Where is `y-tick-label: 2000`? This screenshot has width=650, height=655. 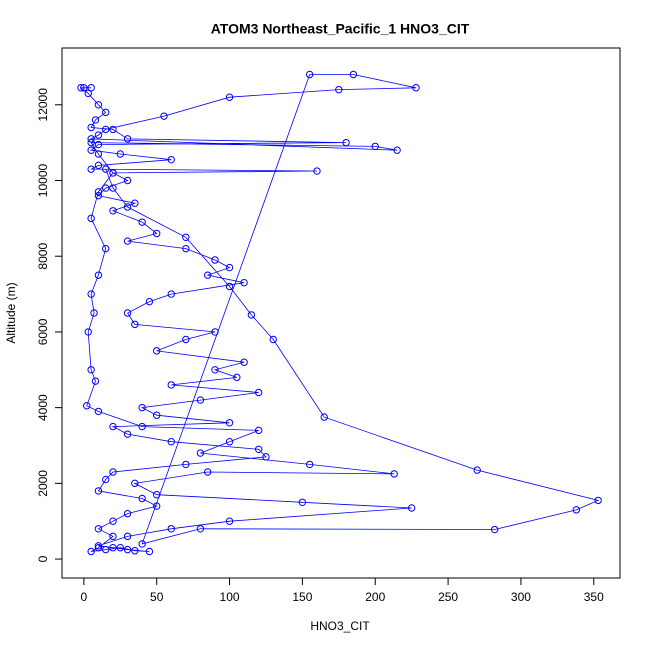 y-tick-label: 2000 is located at coordinates (43, 483).